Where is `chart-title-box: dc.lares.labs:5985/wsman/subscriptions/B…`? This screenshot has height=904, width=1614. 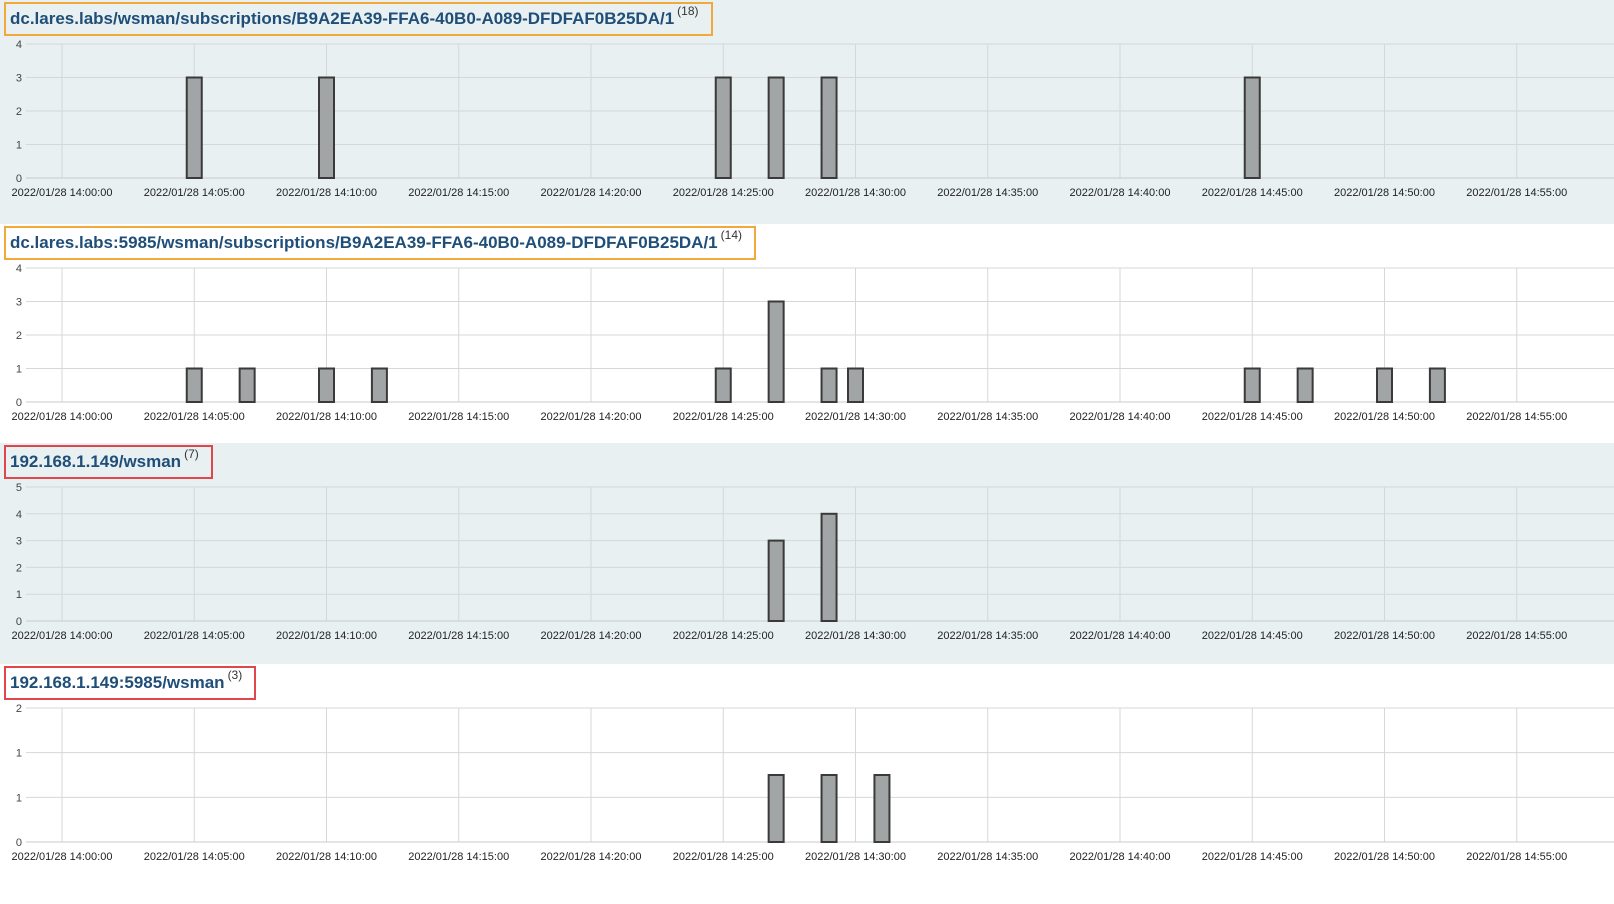
chart-title-box: dc.lares.labs:5985/wsman/subscriptions/B… is located at coordinates (380, 243).